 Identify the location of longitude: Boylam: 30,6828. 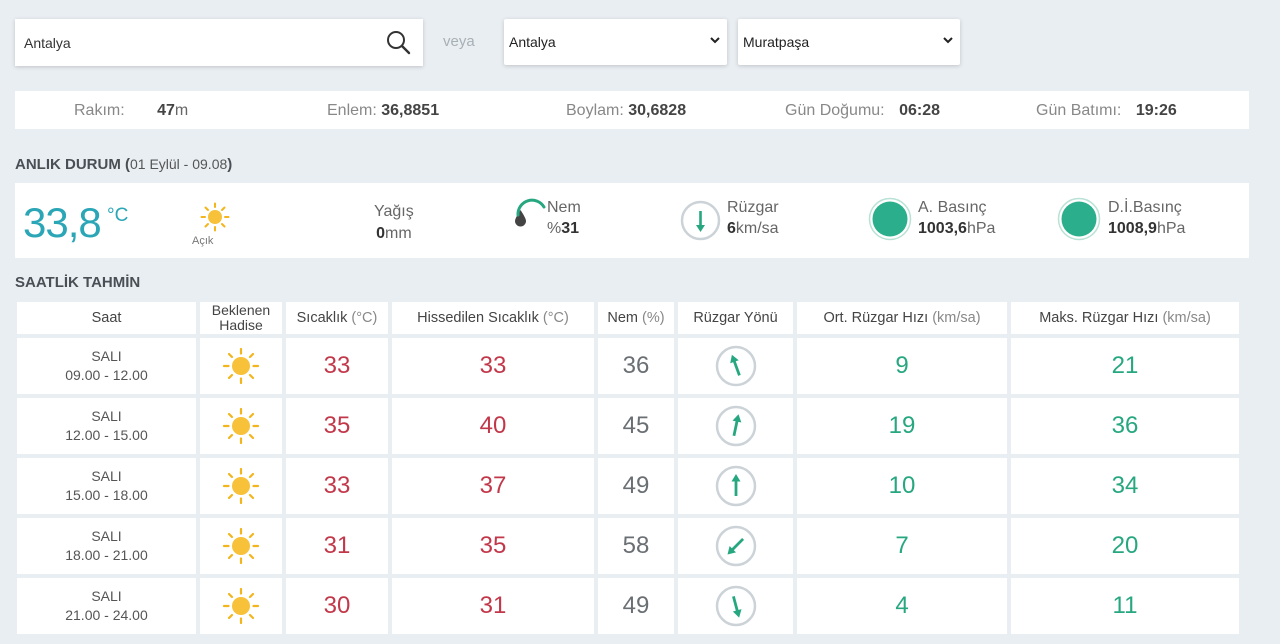
(626, 110).